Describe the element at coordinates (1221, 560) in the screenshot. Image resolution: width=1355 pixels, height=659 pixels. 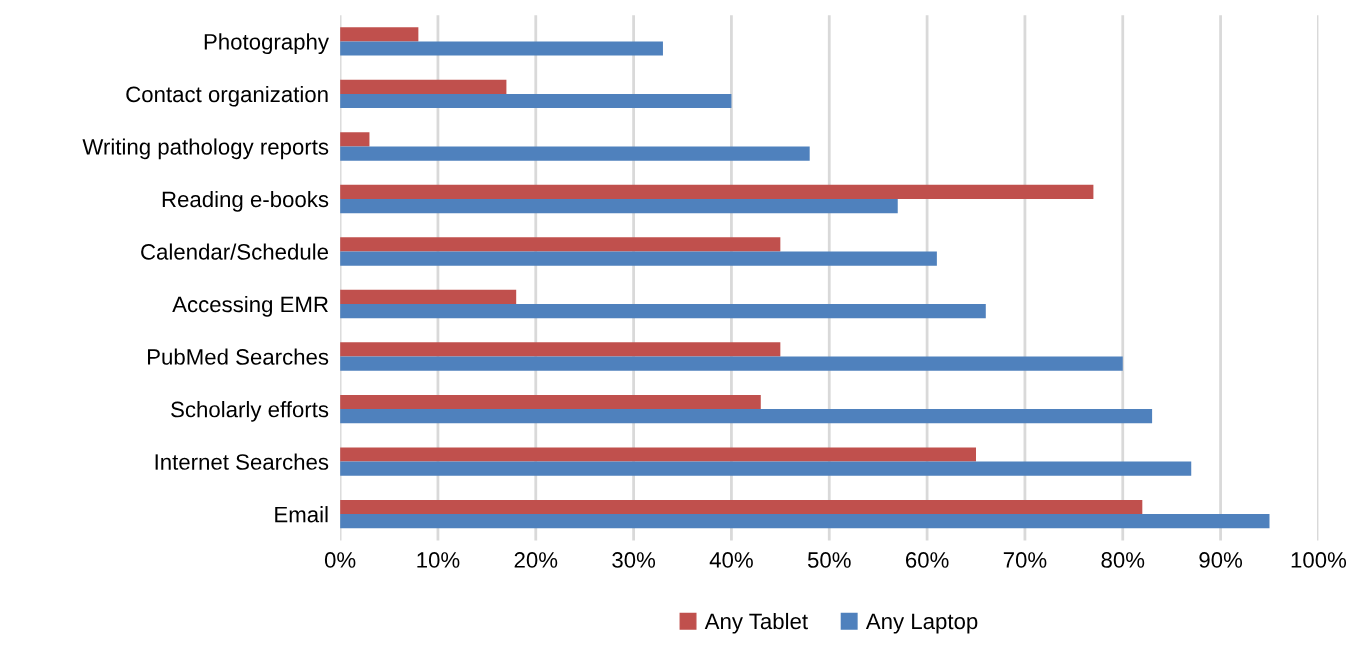
I see `x-tick-label: 90%` at that location.